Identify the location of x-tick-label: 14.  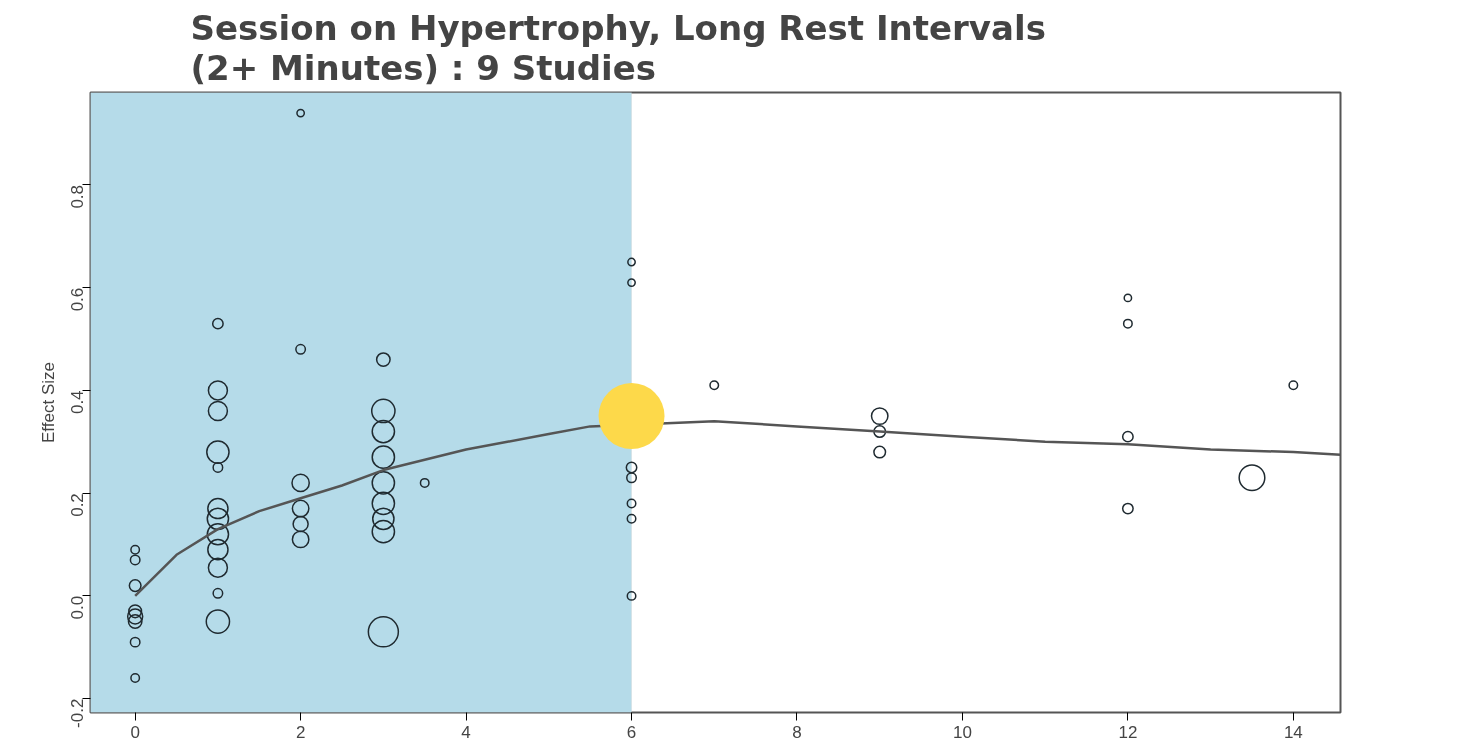
(1293, 732).